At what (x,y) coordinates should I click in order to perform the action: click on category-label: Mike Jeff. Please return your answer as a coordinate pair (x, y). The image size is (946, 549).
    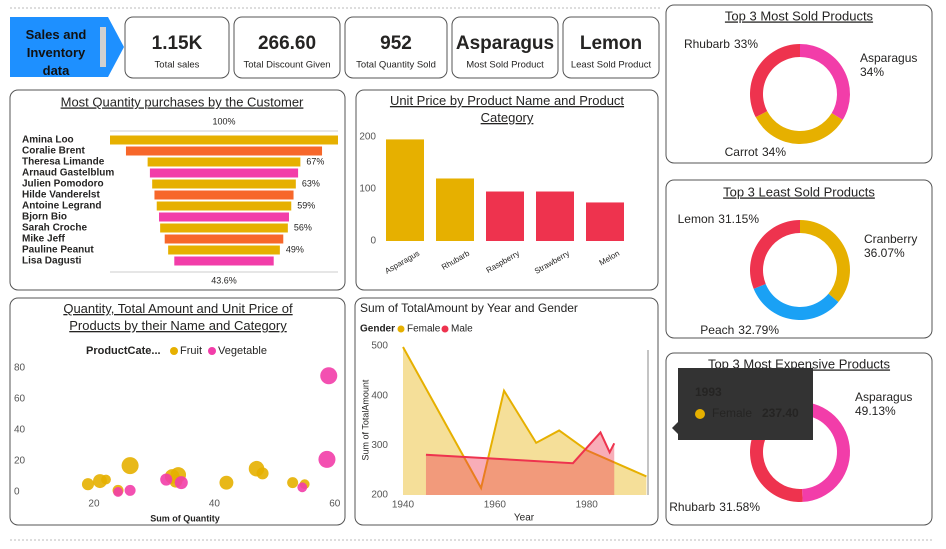
    Looking at the image, I should click on (43, 239).